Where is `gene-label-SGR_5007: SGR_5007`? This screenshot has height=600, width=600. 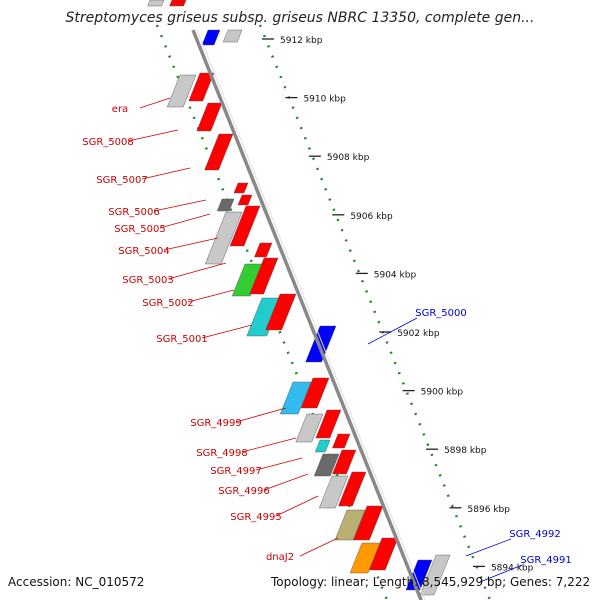
gene-label-SGR_5007: SGR_5007 is located at coordinates (122, 180).